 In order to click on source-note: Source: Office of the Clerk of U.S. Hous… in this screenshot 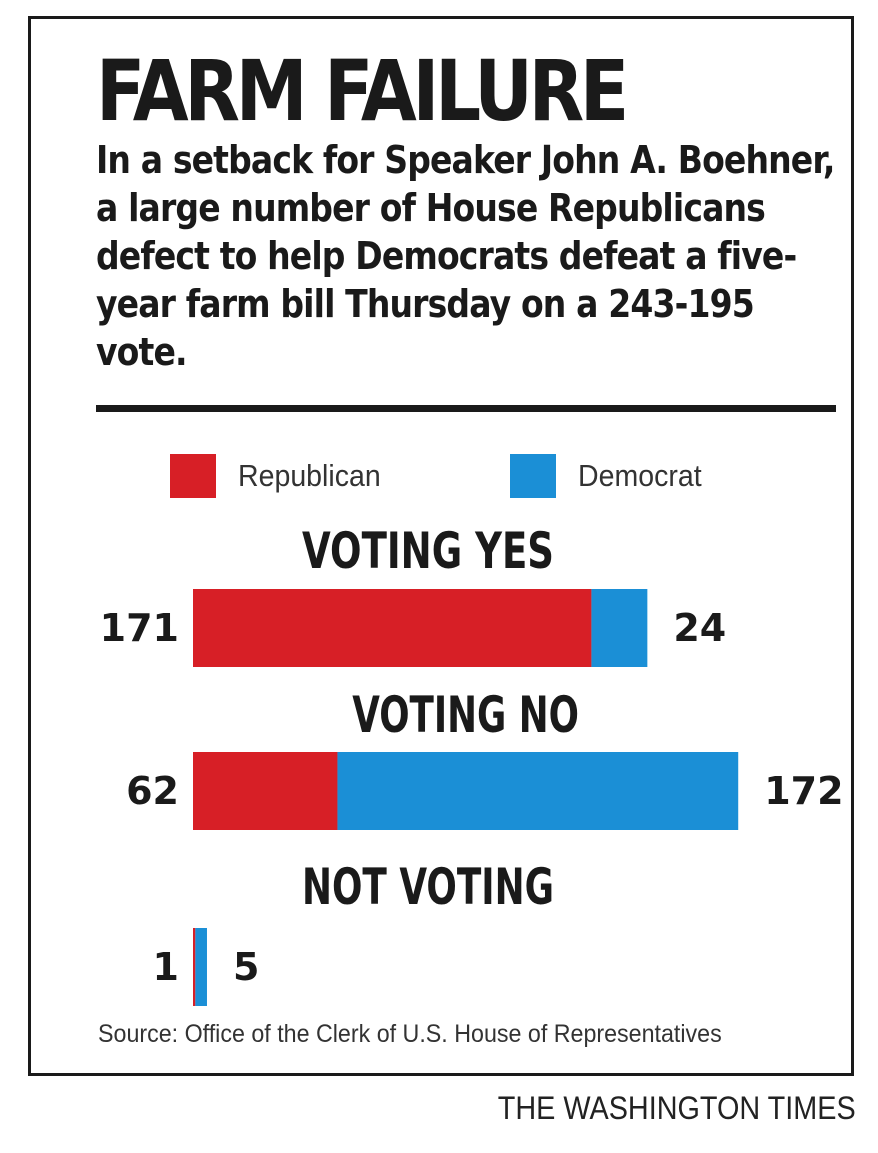, I will do `click(410, 1034)`.